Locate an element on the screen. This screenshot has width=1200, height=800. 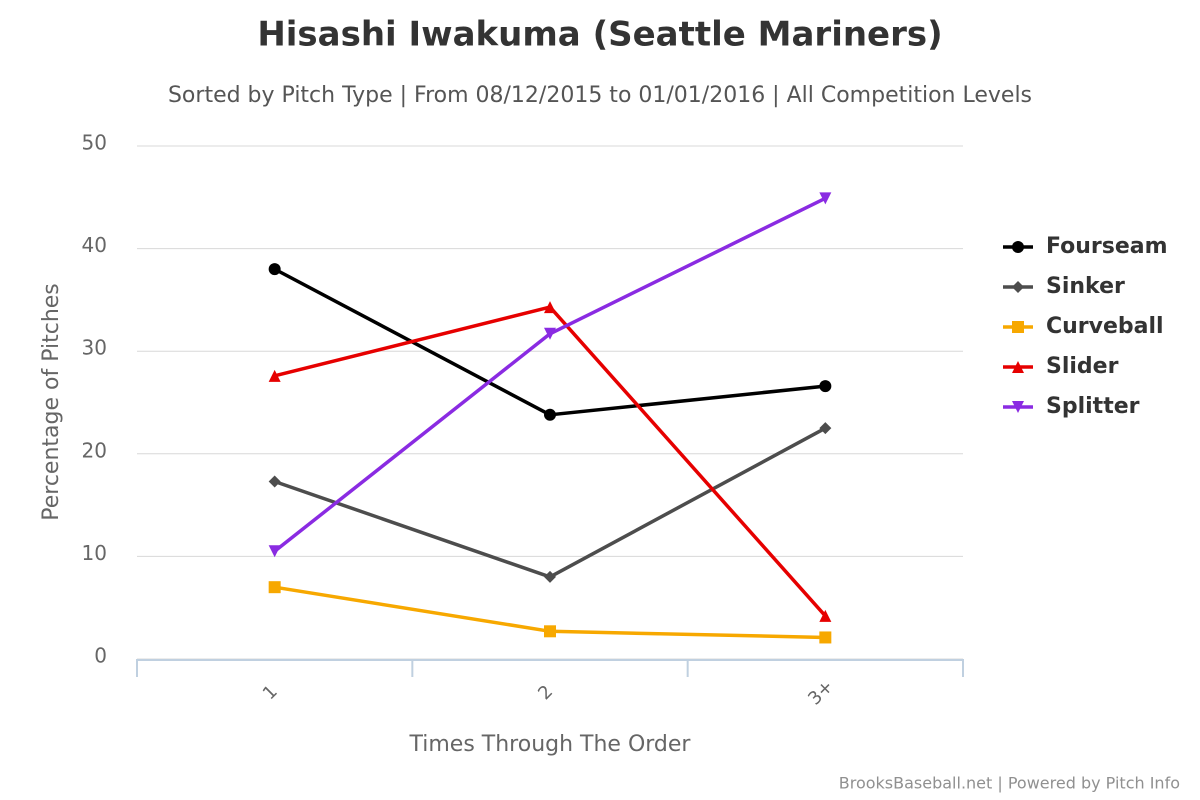
y-tick-label: 10 is located at coordinates (94, 553).